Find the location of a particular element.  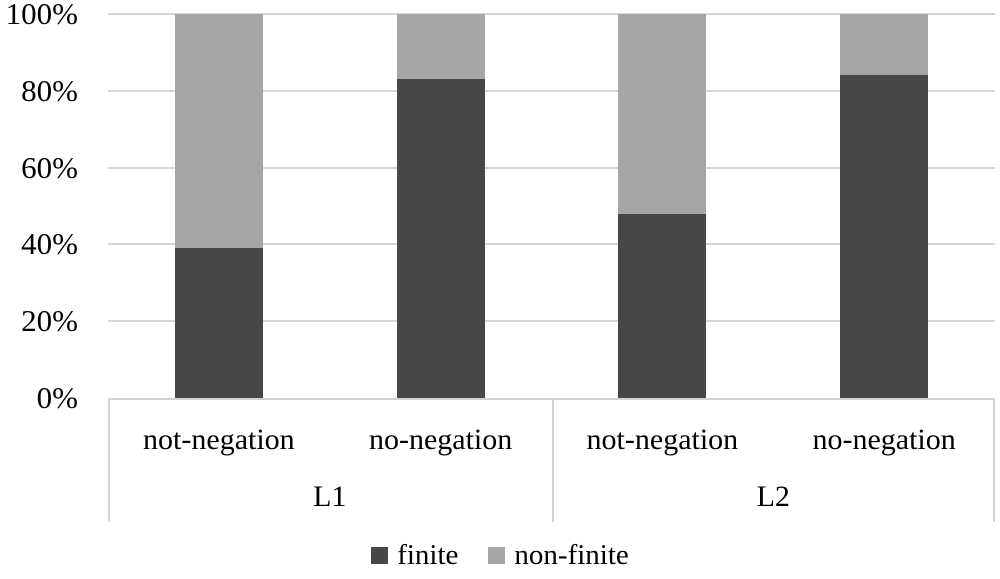

legend-item-non-finite: non-finite is located at coordinates (558, 555).